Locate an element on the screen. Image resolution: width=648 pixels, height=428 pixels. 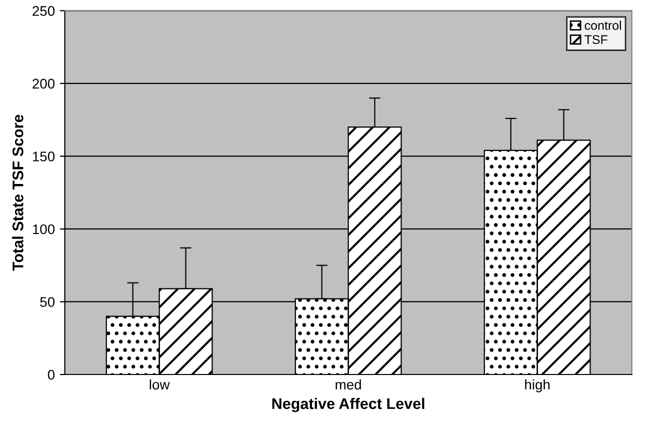
x-tick-label: med is located at coordinates (348, 384).